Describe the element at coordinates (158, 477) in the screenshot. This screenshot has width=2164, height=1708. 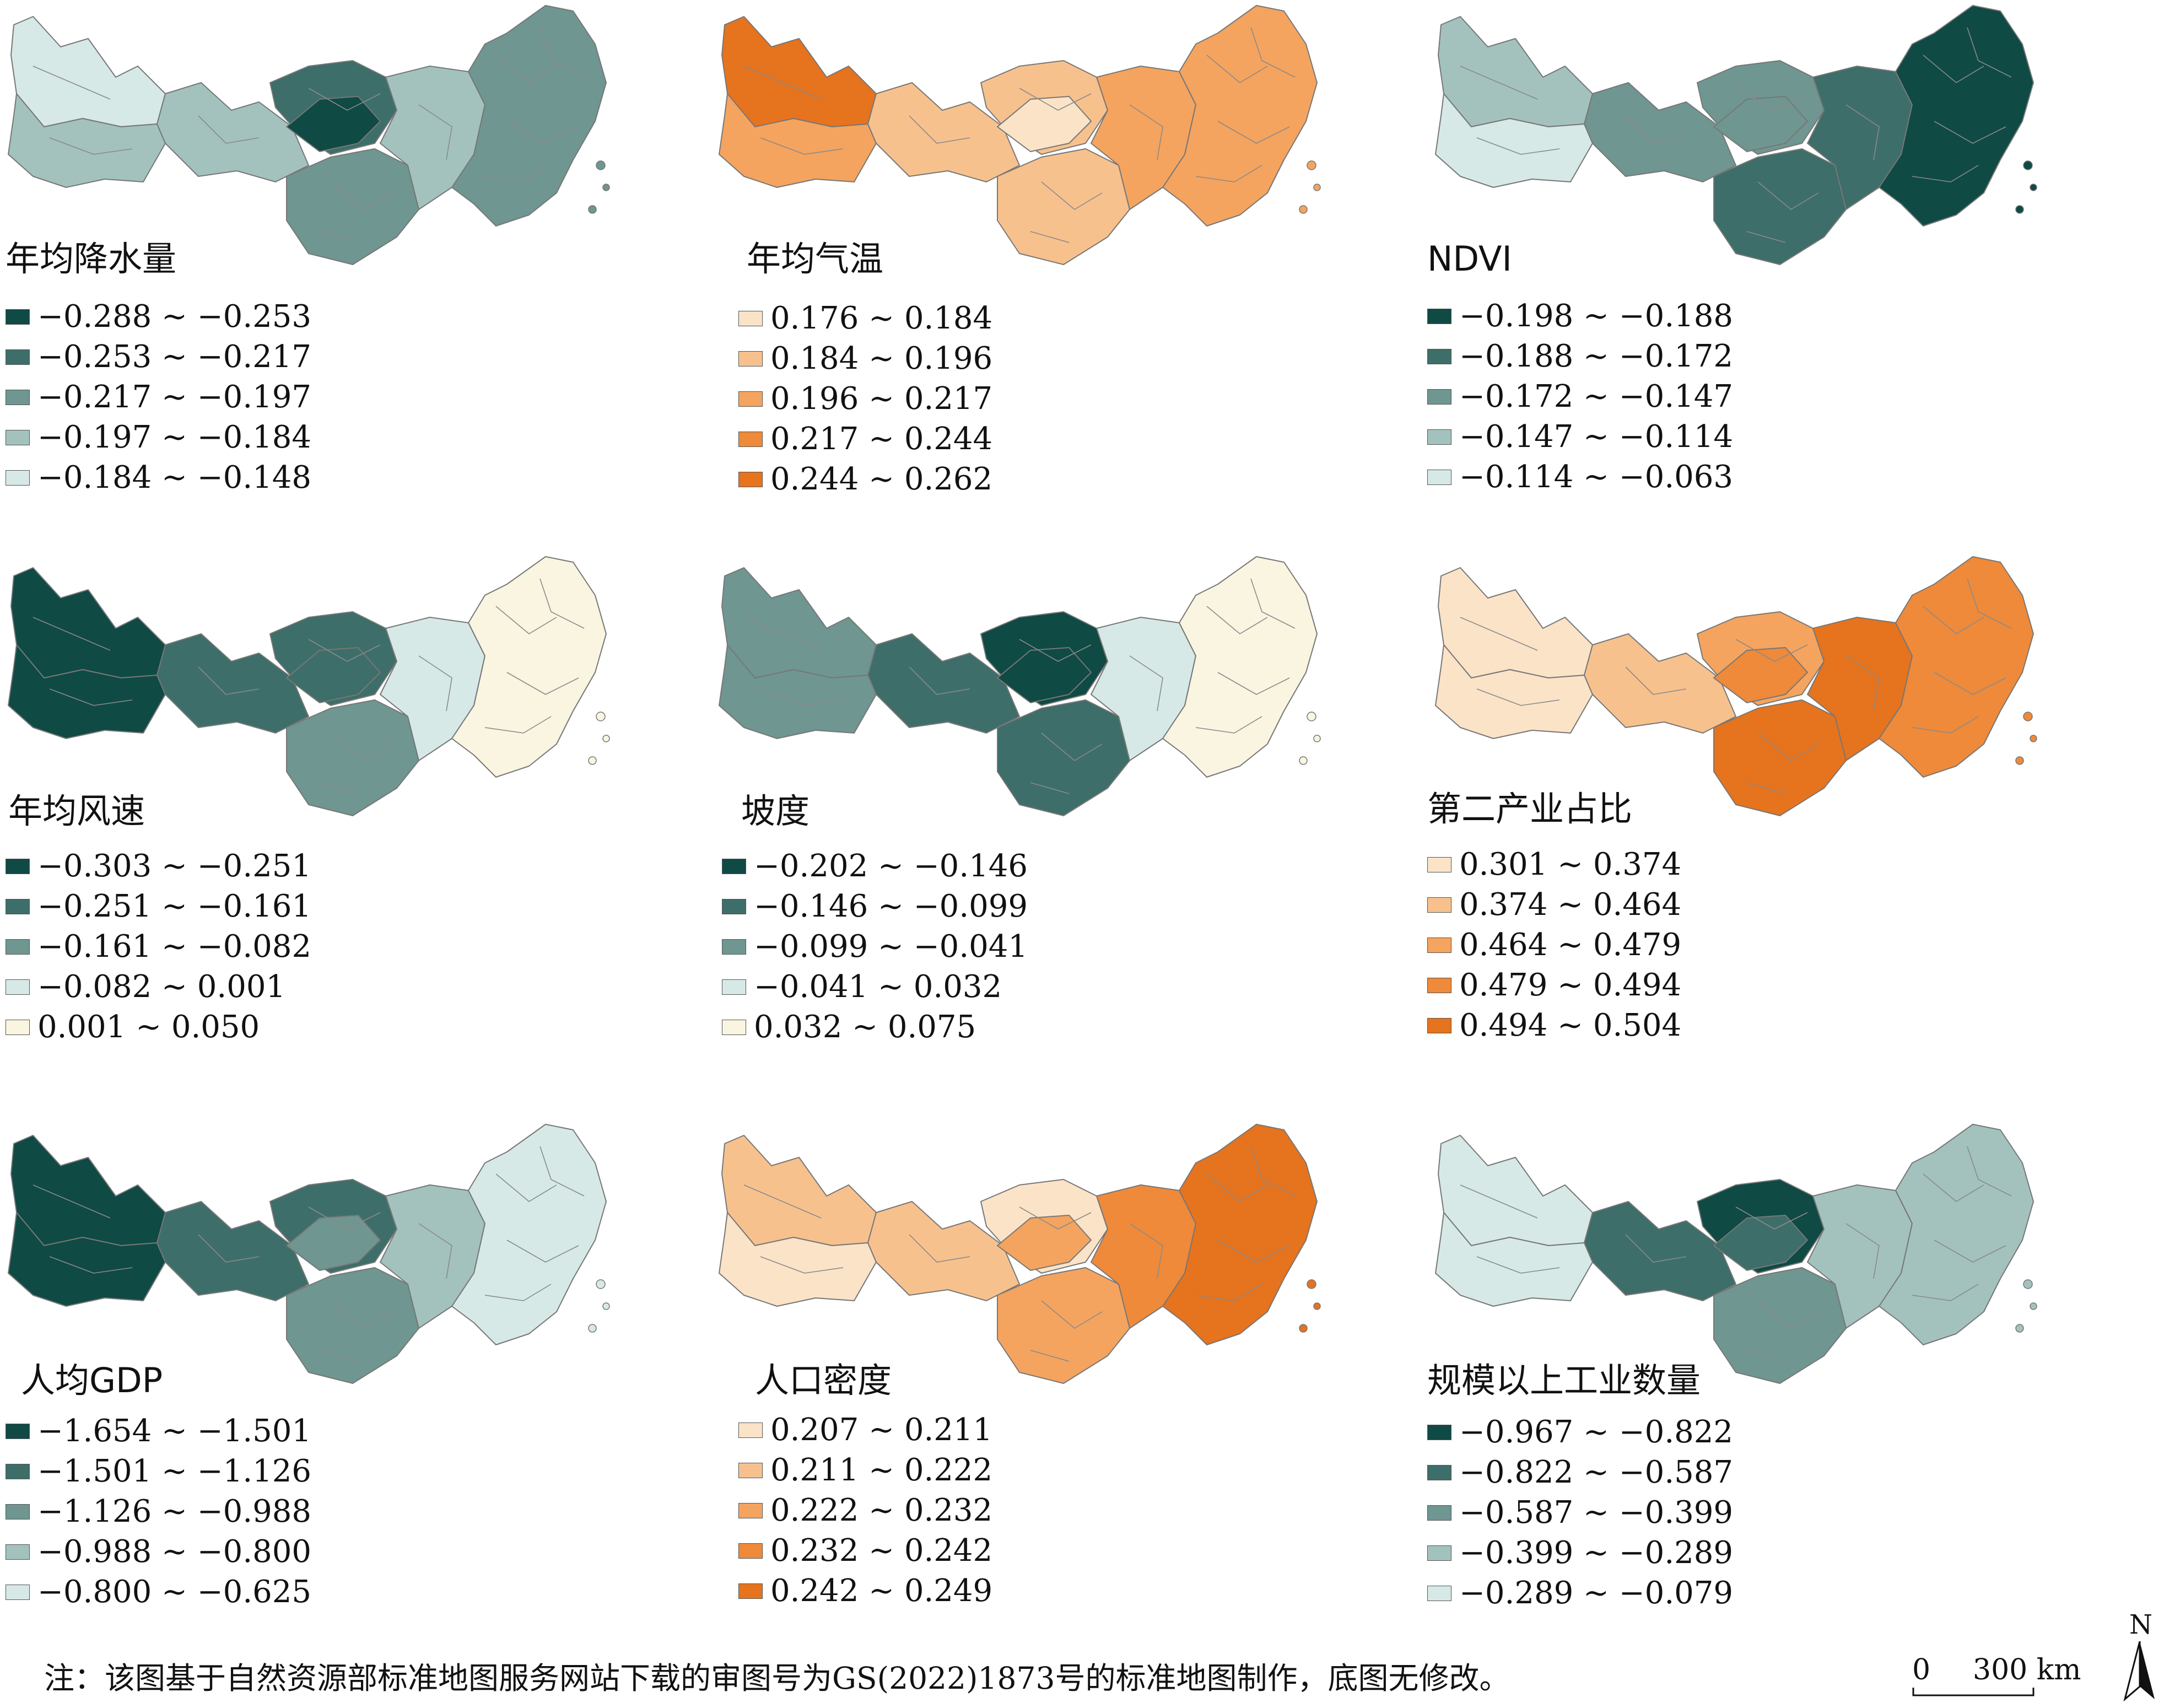
I see `legend-item: −0.184 ~ −0.148` at that location.